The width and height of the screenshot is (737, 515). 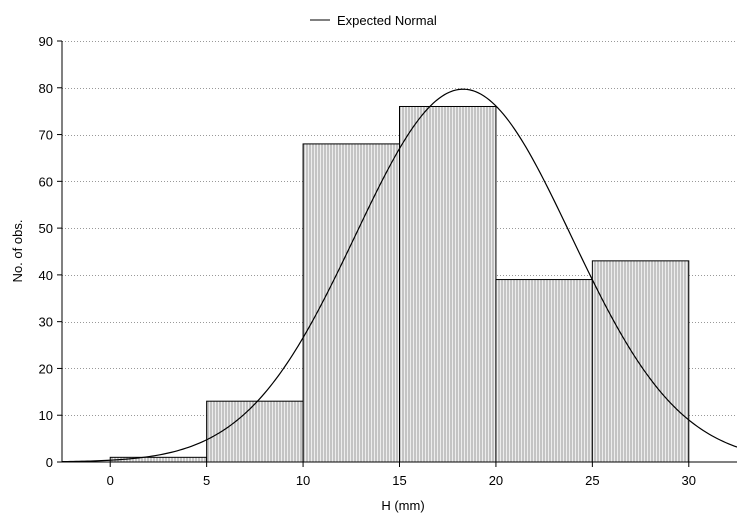 I want to click on y-tick-label-50: 50, so click(x=46, y=228).